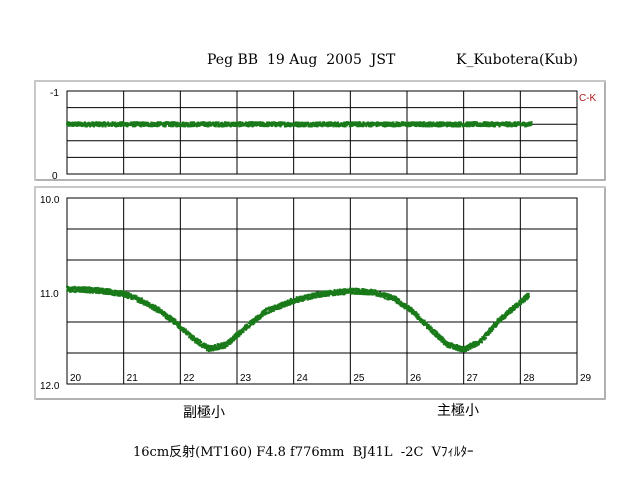 The height and width of the screenshot is (480, 640). I want to click on y-tick-label: 11.0, so click(49, 294).